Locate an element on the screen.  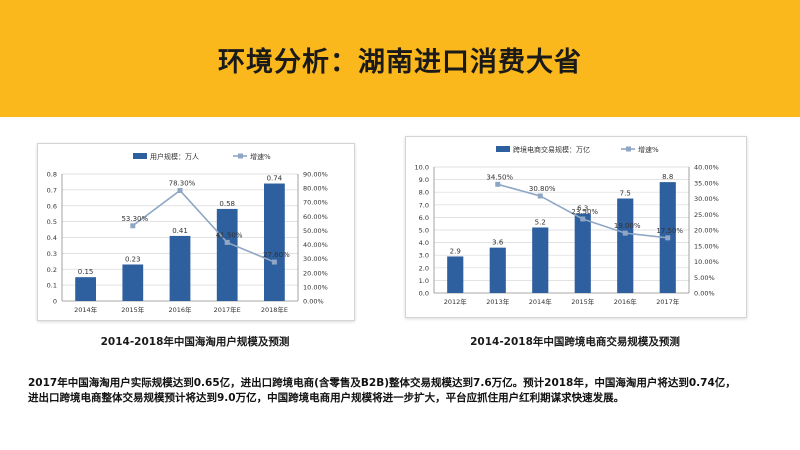
chart-caption-users: 2014-2018年中国海淘用户规模及预测 is located at coordinates (195, 342).